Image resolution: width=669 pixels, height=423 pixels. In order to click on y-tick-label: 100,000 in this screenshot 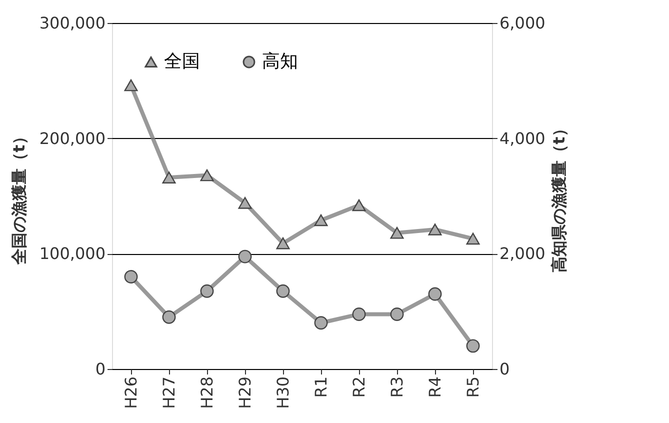, I will do `click(72, 254)`.